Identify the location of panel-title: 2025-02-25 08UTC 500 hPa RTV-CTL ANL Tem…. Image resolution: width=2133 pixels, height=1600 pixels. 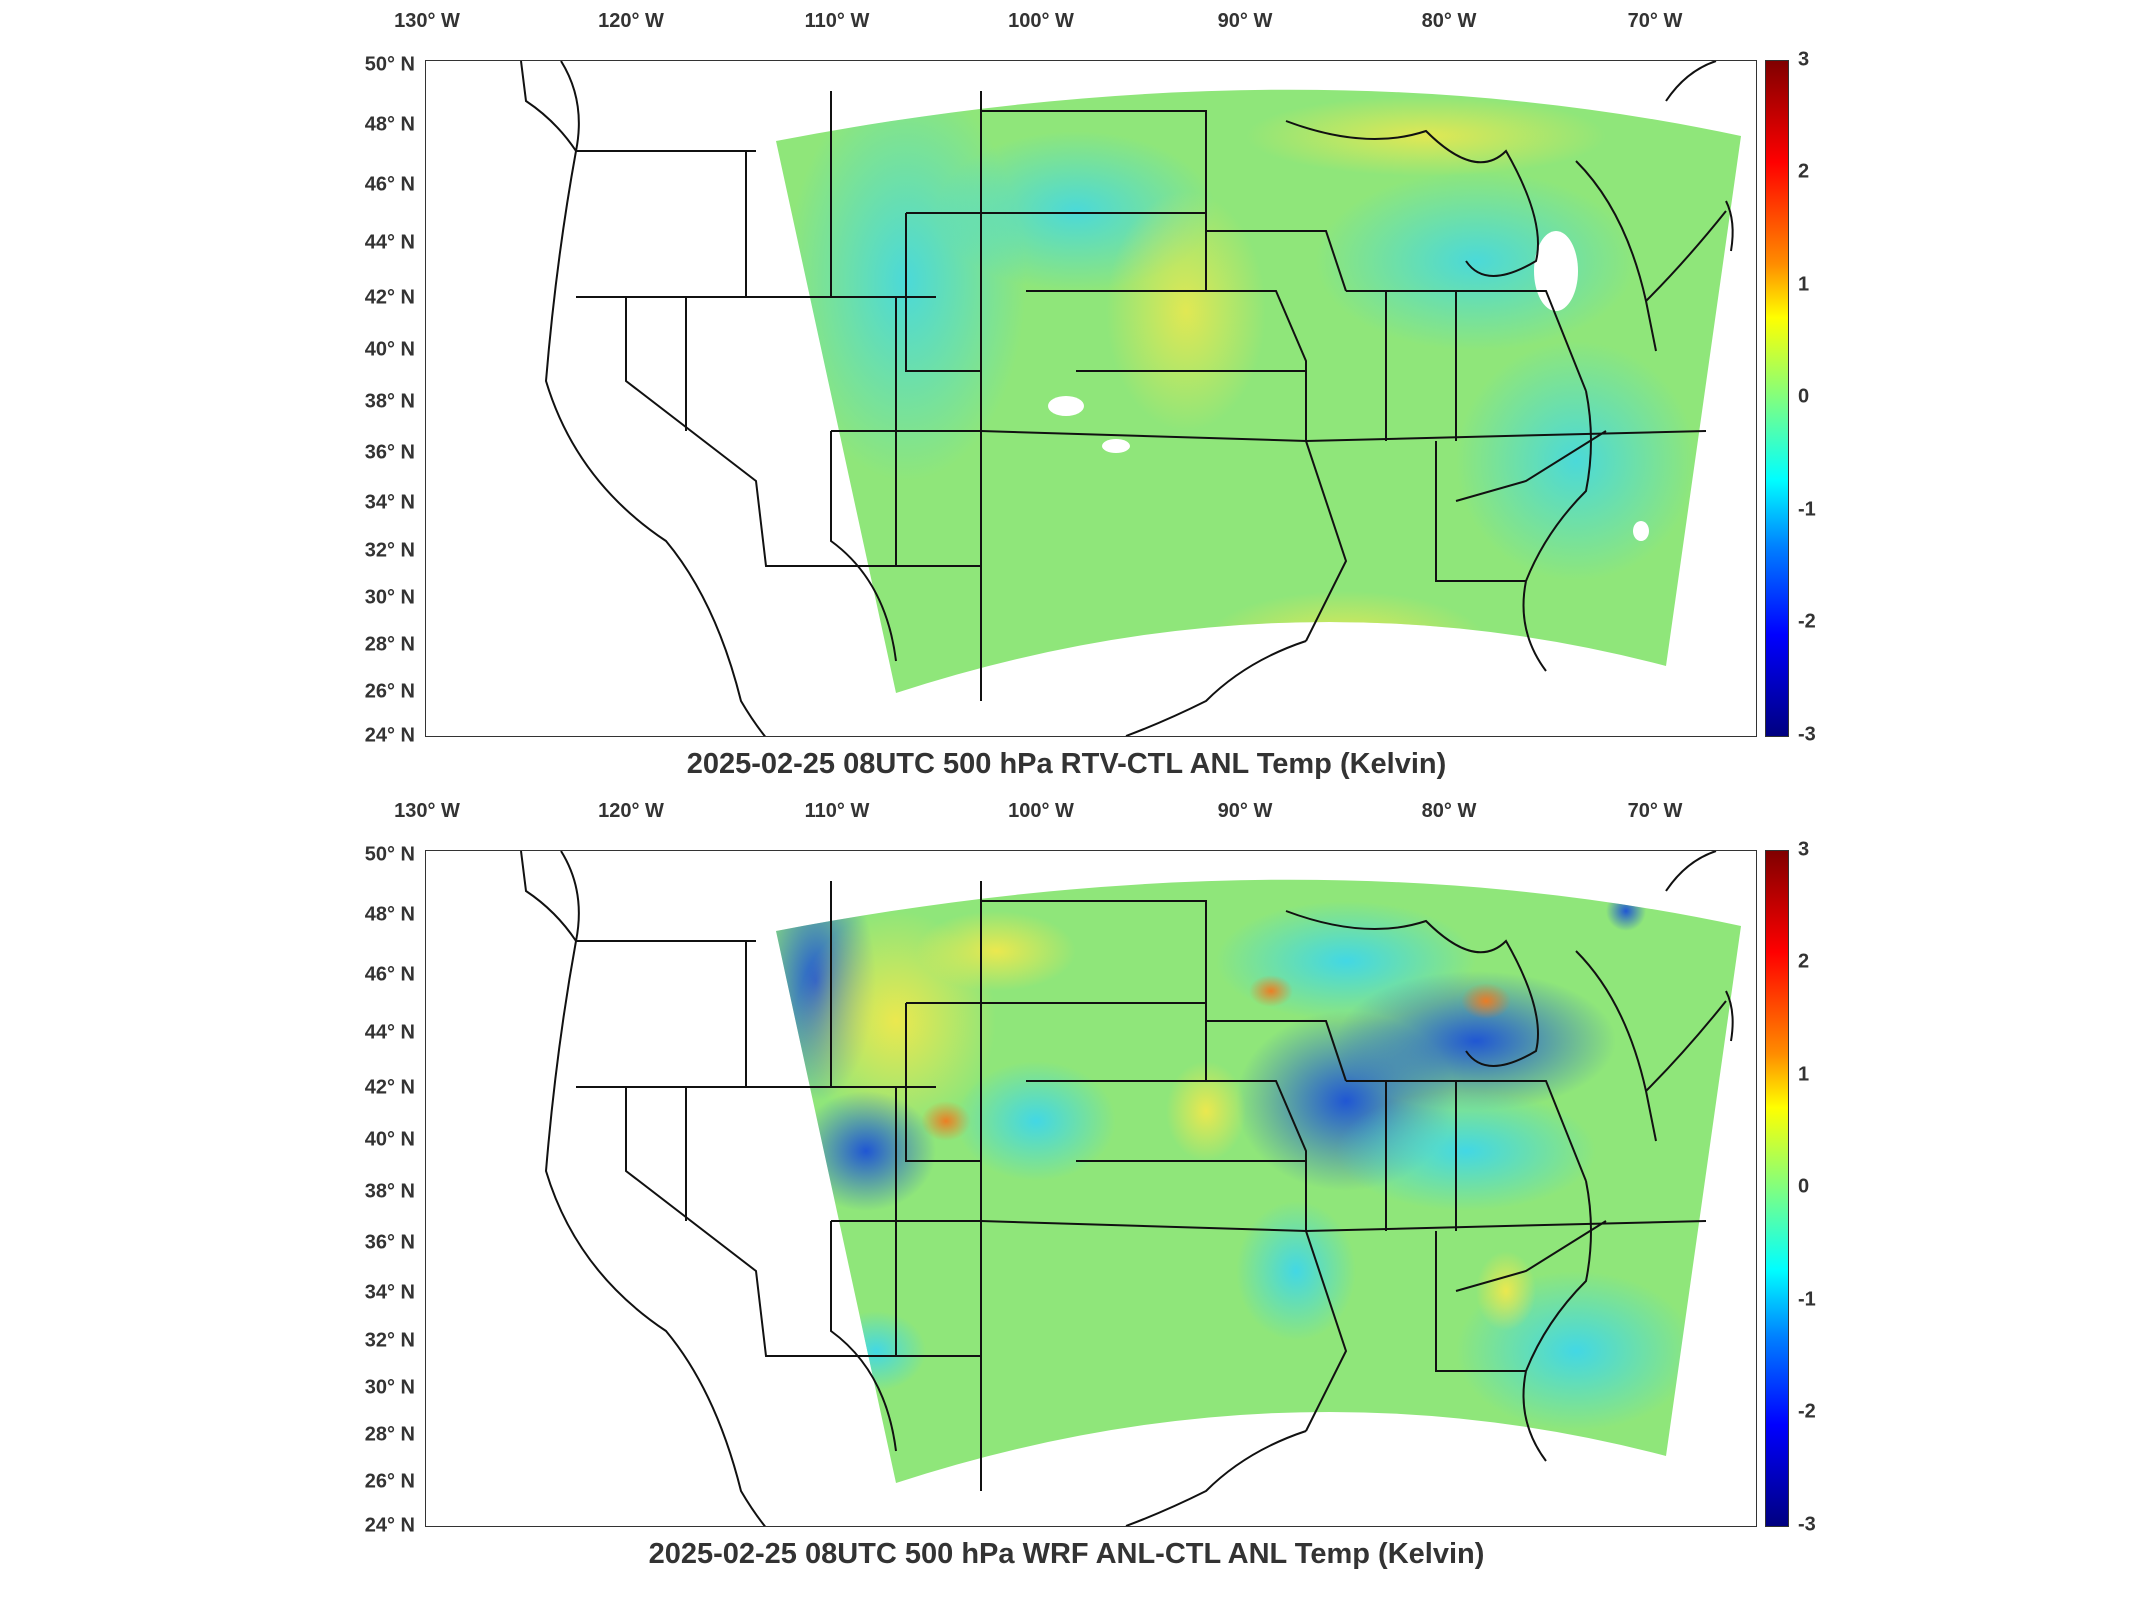
(1066, 764).